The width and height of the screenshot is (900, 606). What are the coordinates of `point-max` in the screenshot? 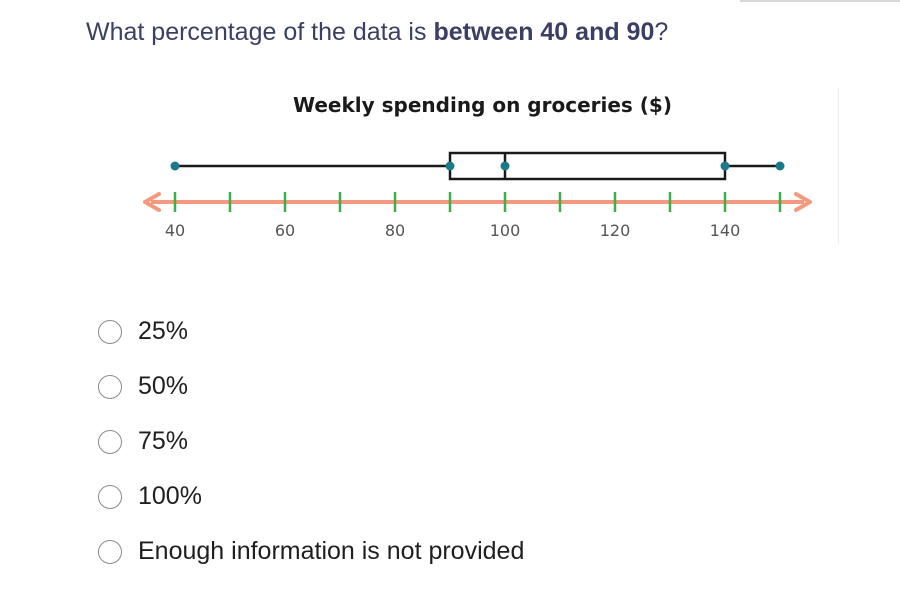 It's located at (780, 166).